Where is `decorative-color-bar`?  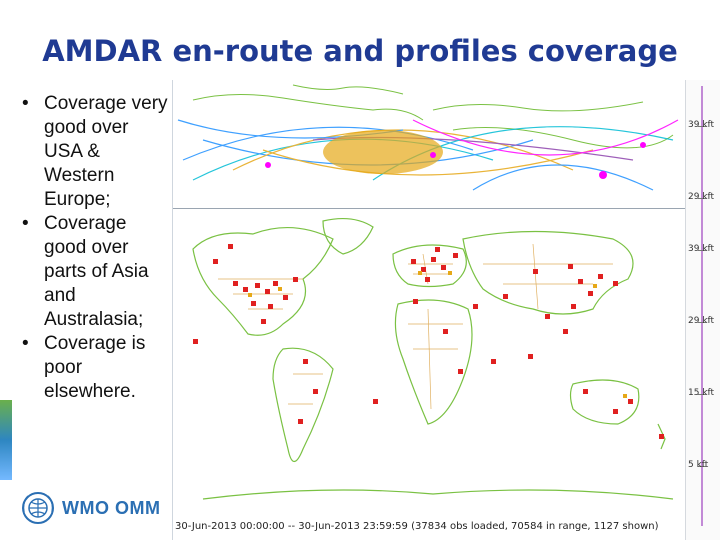 decorative-color-bar is located at coordinates (6, 440).